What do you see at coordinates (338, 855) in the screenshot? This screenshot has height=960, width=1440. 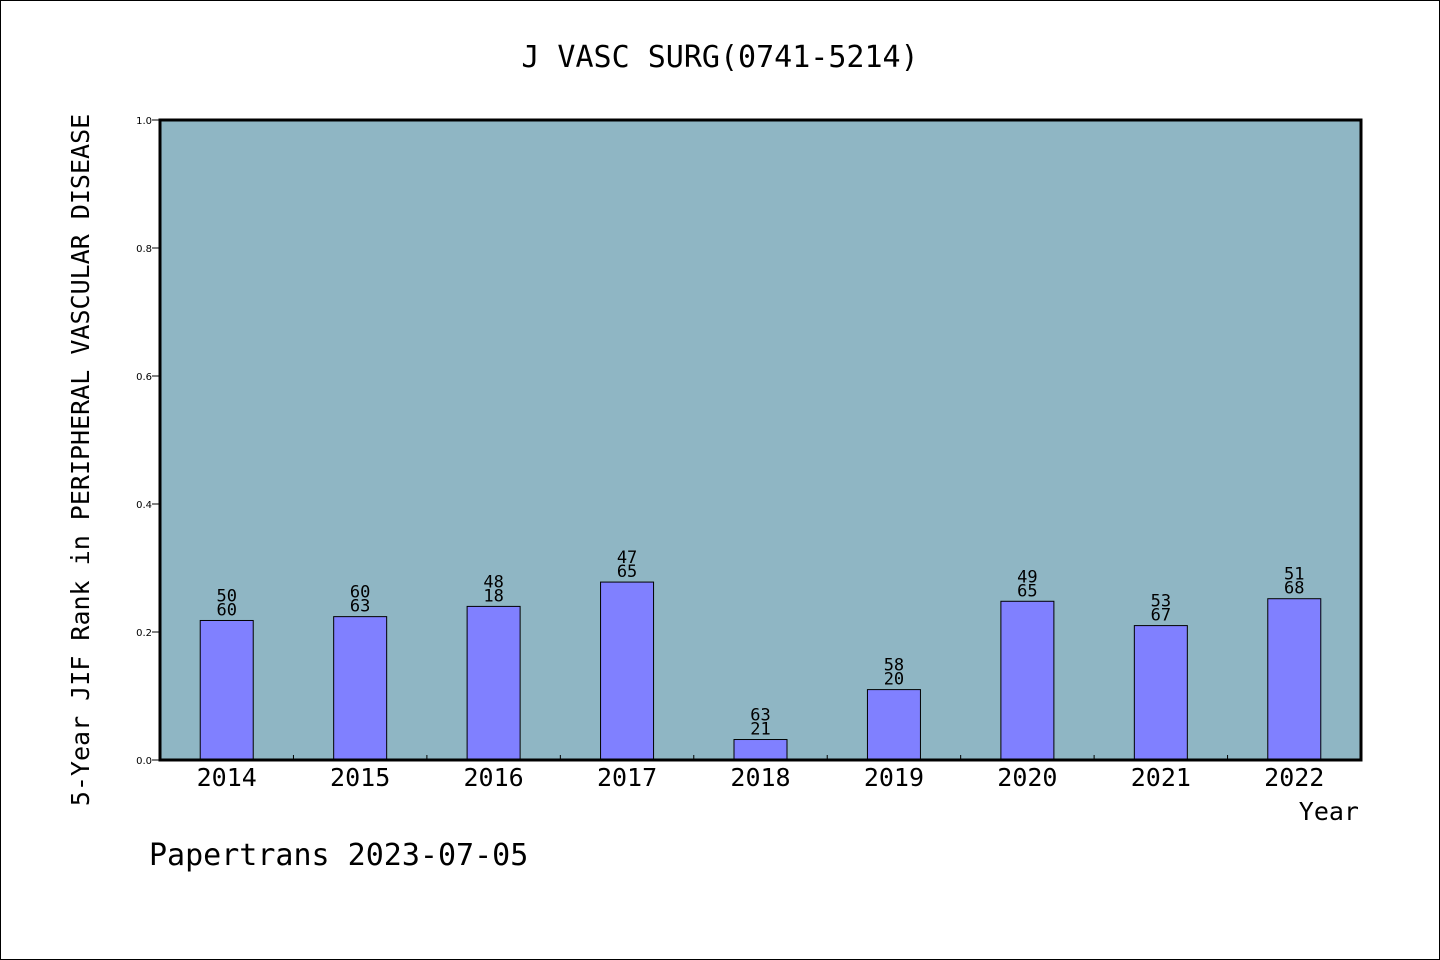 I see `footer-text: Papertrans 2023-07-05` at bounding box center [338, 855].